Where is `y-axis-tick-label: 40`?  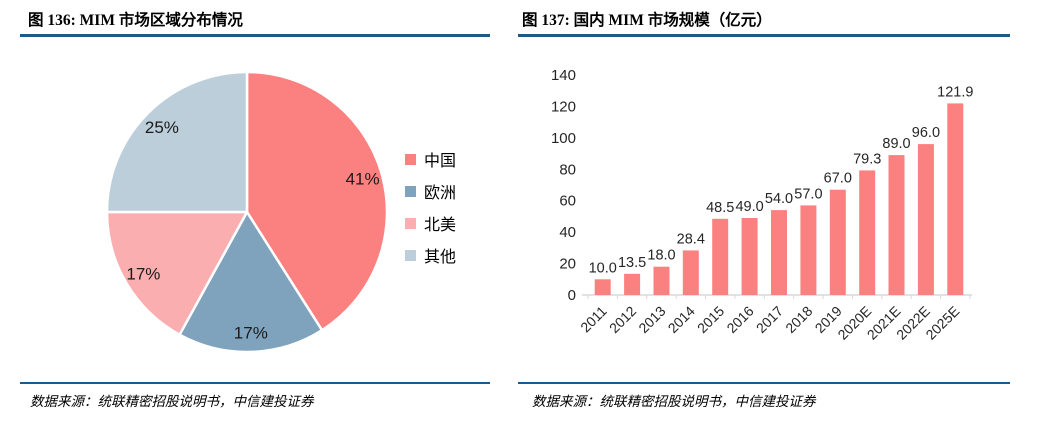
y-axis-tick-label: 40 is located at coordinates (567, 232).